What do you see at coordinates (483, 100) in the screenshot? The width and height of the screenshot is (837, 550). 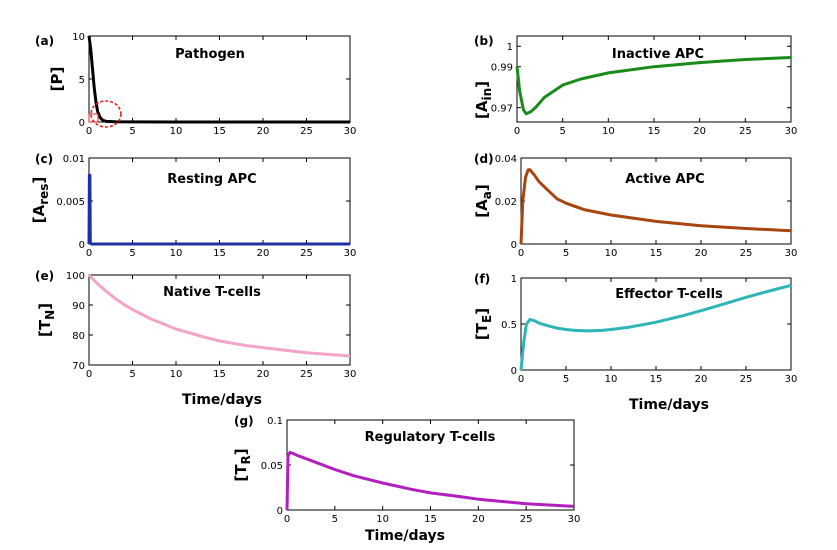 I see `y-axis-label: [Ain]` at bounding box center [483, 100].